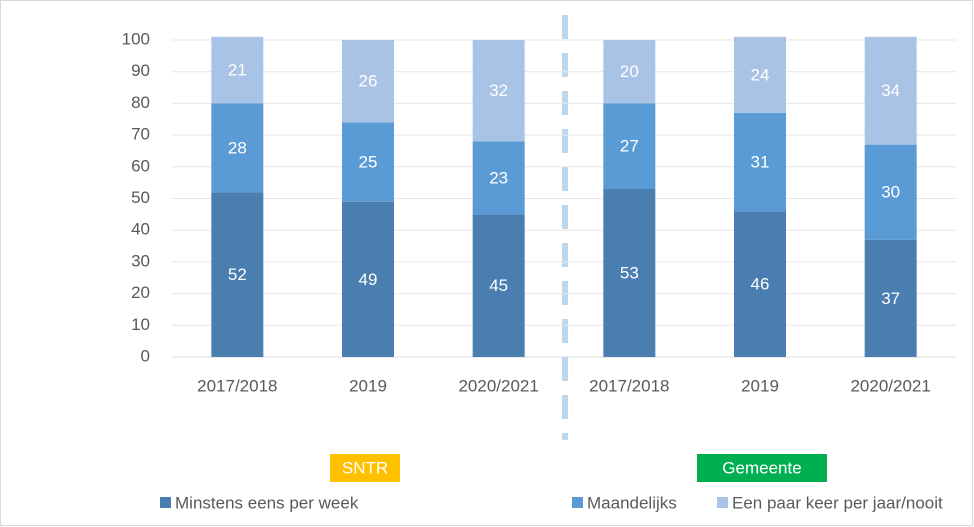  I want to click on data-label: 46, so click(760, 284).